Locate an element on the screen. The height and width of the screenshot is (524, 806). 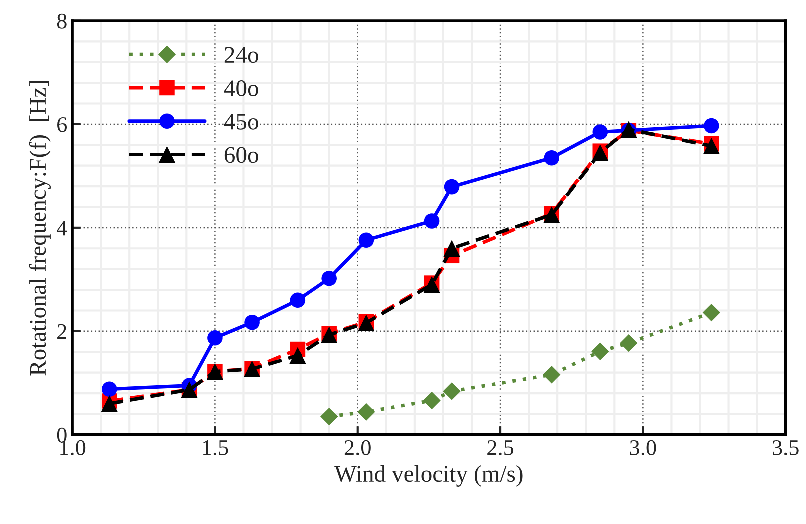
legend-label: 45o is located at coordinates (241, 122).